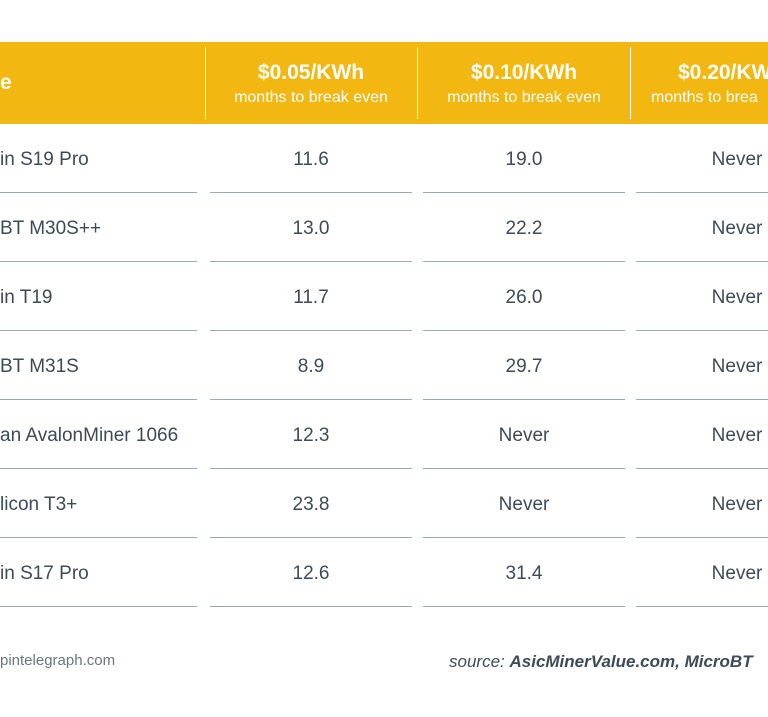  What do you see at coordinates (479, 661) in the screenshot?
I see `source-label: source:` at bounding box center [479, 661].